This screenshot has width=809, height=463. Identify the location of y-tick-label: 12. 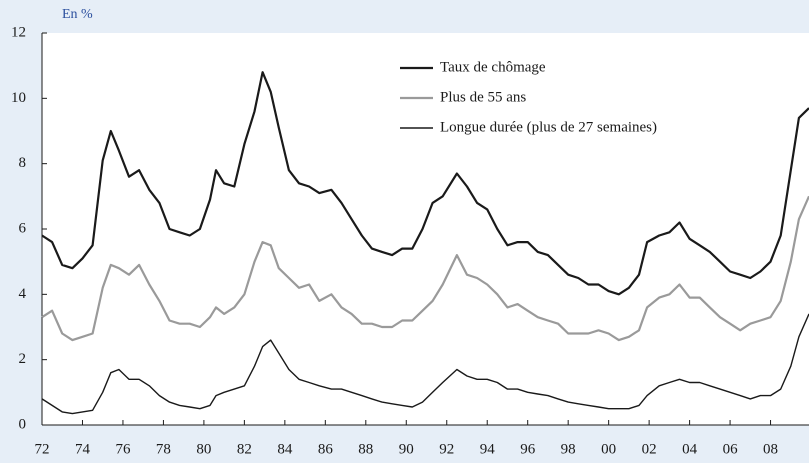
(18, 32).